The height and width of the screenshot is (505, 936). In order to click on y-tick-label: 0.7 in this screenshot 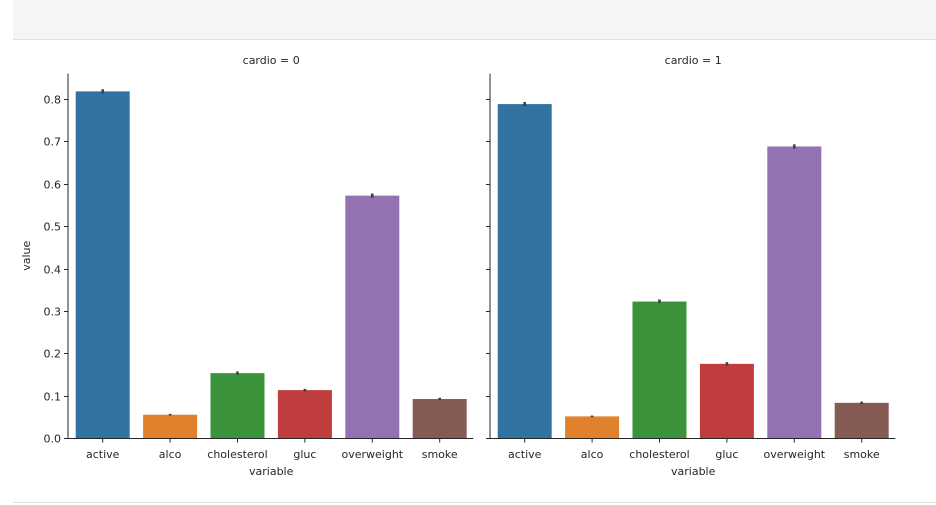, I will do `click(53, 142)`.